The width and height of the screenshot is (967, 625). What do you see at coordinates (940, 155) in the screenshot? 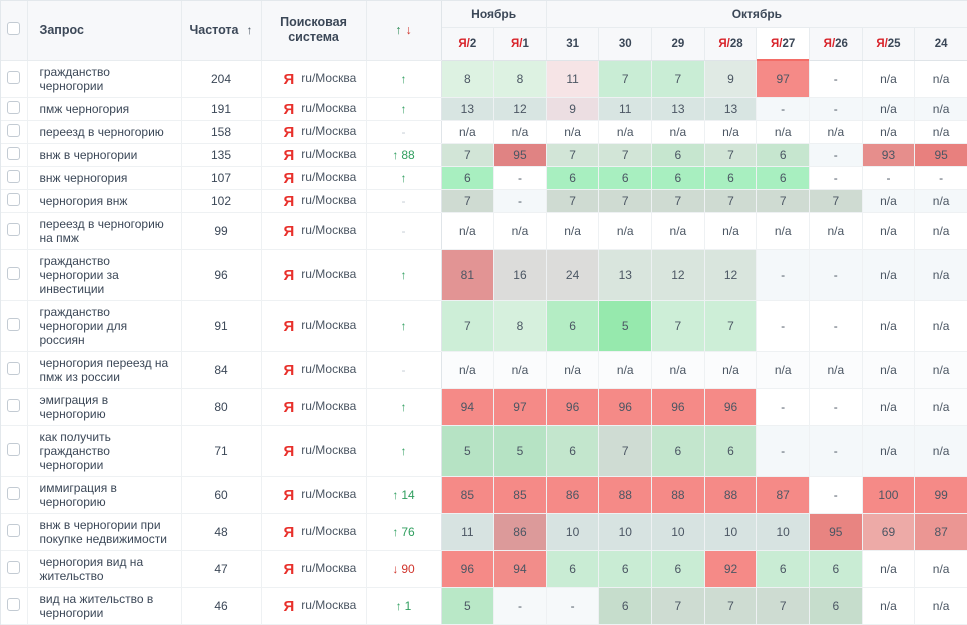
I see `position-cell: 95` at bounding box center [940, 155].